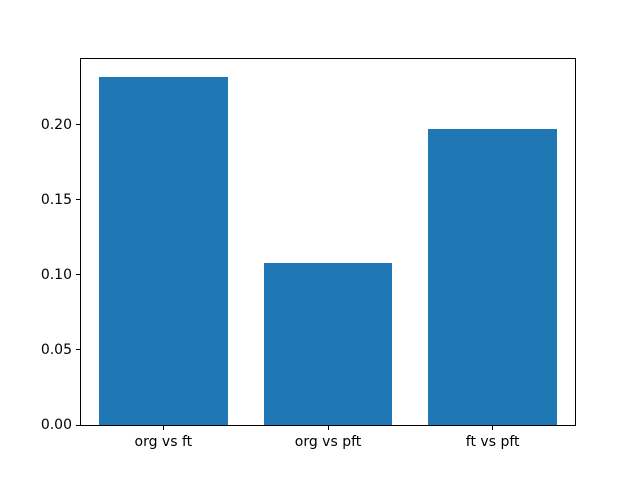 This screenshot has height=480, width=640. What do you see at coordinates (56, 349) in the screenshot?
I see `y-tick-label: 0.05` at bounding box center [56, 349].